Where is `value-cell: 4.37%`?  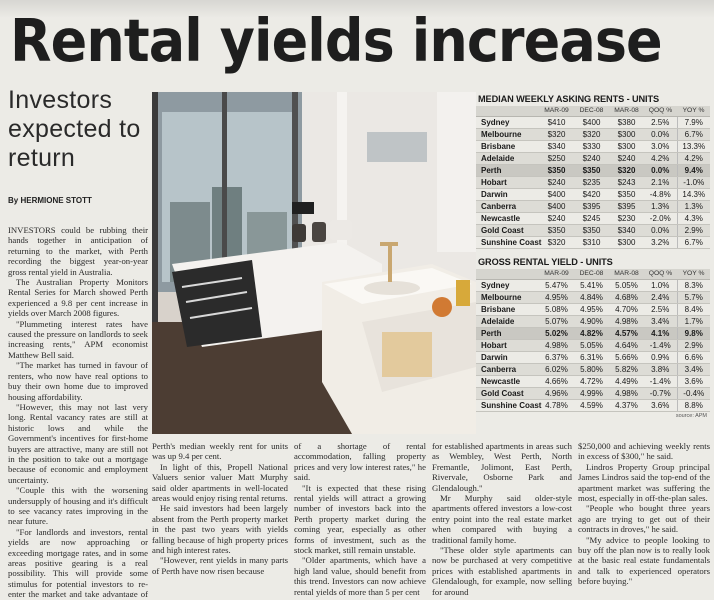
value-cell: 4.37% is located at coordinates (626, 405).